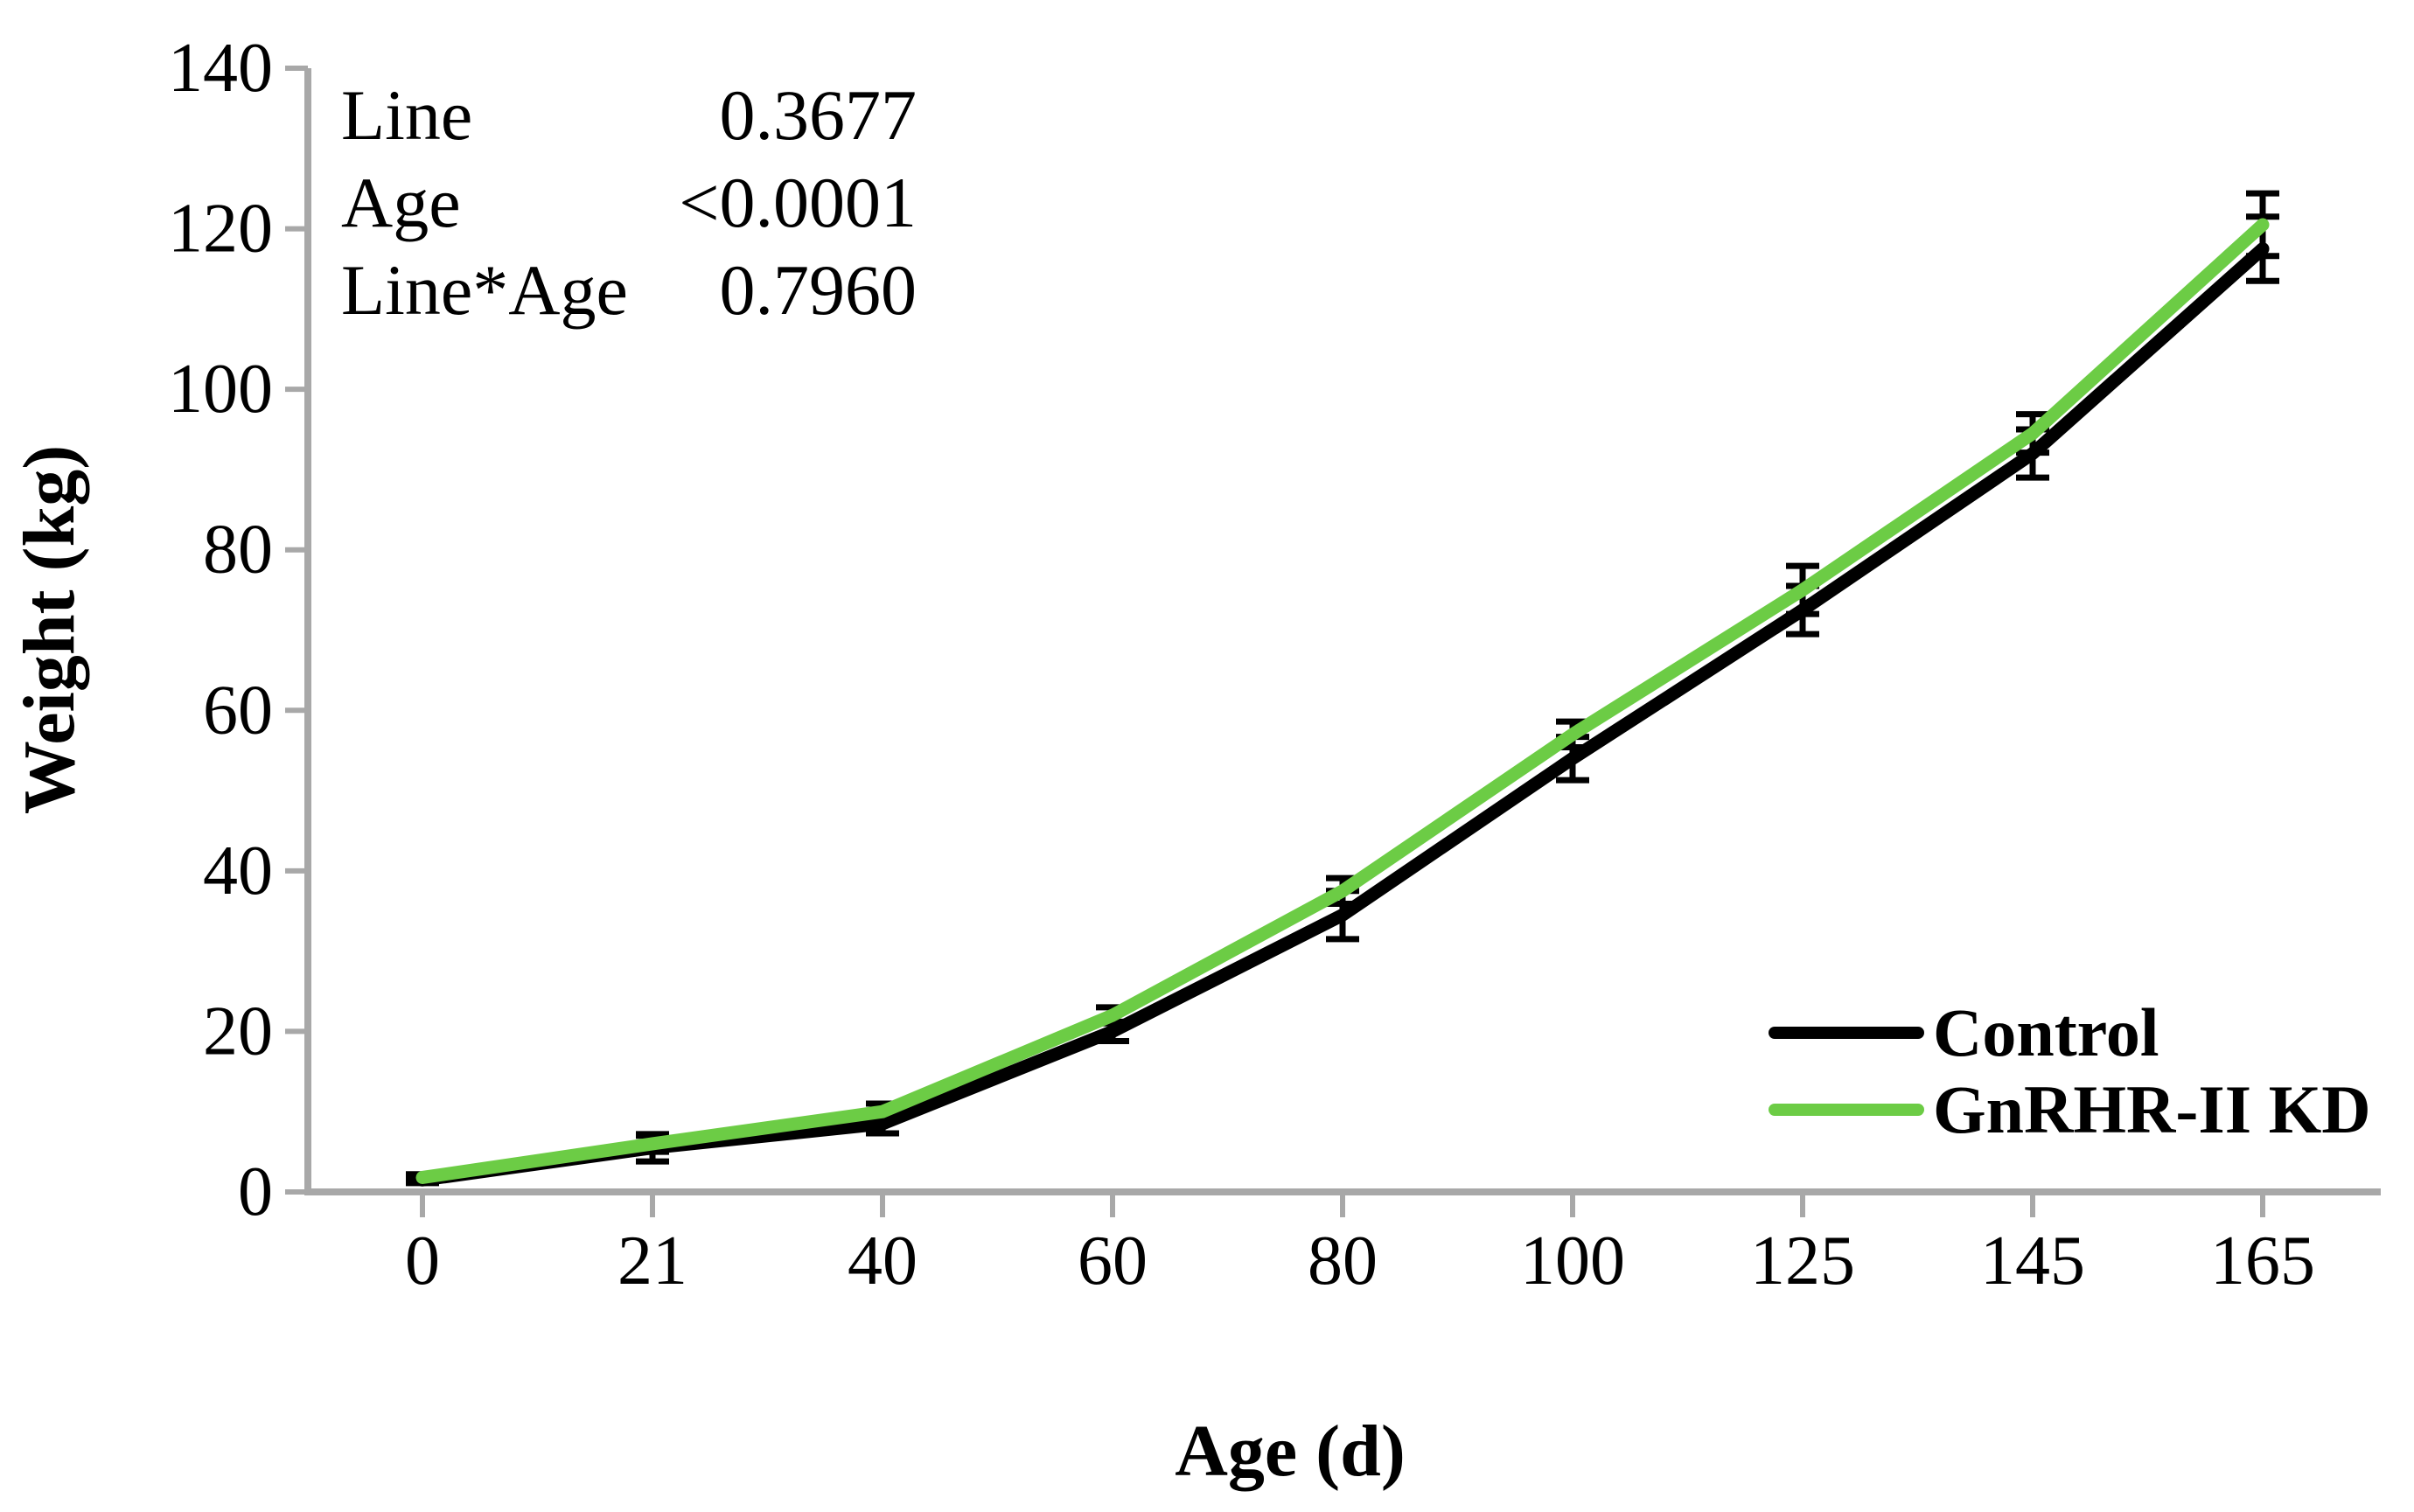 The image size is (2414, 1512). What do you see at coordinates (1290, 1452) in the screenshot?
I see `x-axis-title: Age (d)` at bounding box center [1290, 1452].